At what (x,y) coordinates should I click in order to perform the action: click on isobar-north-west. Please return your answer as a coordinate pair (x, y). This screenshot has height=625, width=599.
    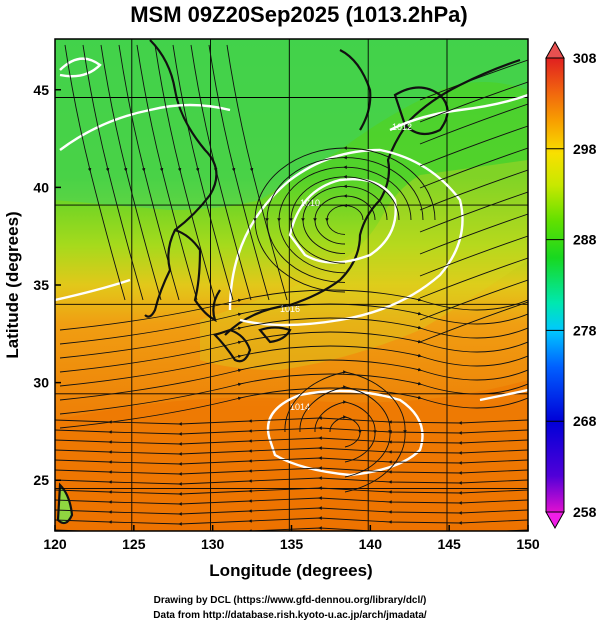
    Looking at the image, I should click on (145, 127).